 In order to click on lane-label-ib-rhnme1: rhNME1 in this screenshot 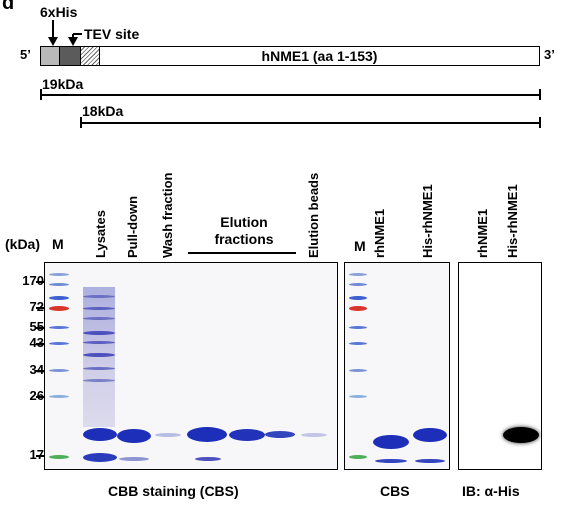, I will do `click(482, 233)`.